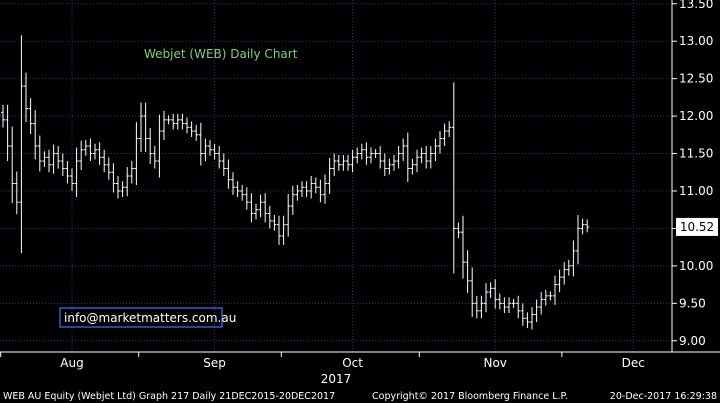 The image size is (720, 403). I want to click on y-tick-label: 12.50, so click(696, 79).